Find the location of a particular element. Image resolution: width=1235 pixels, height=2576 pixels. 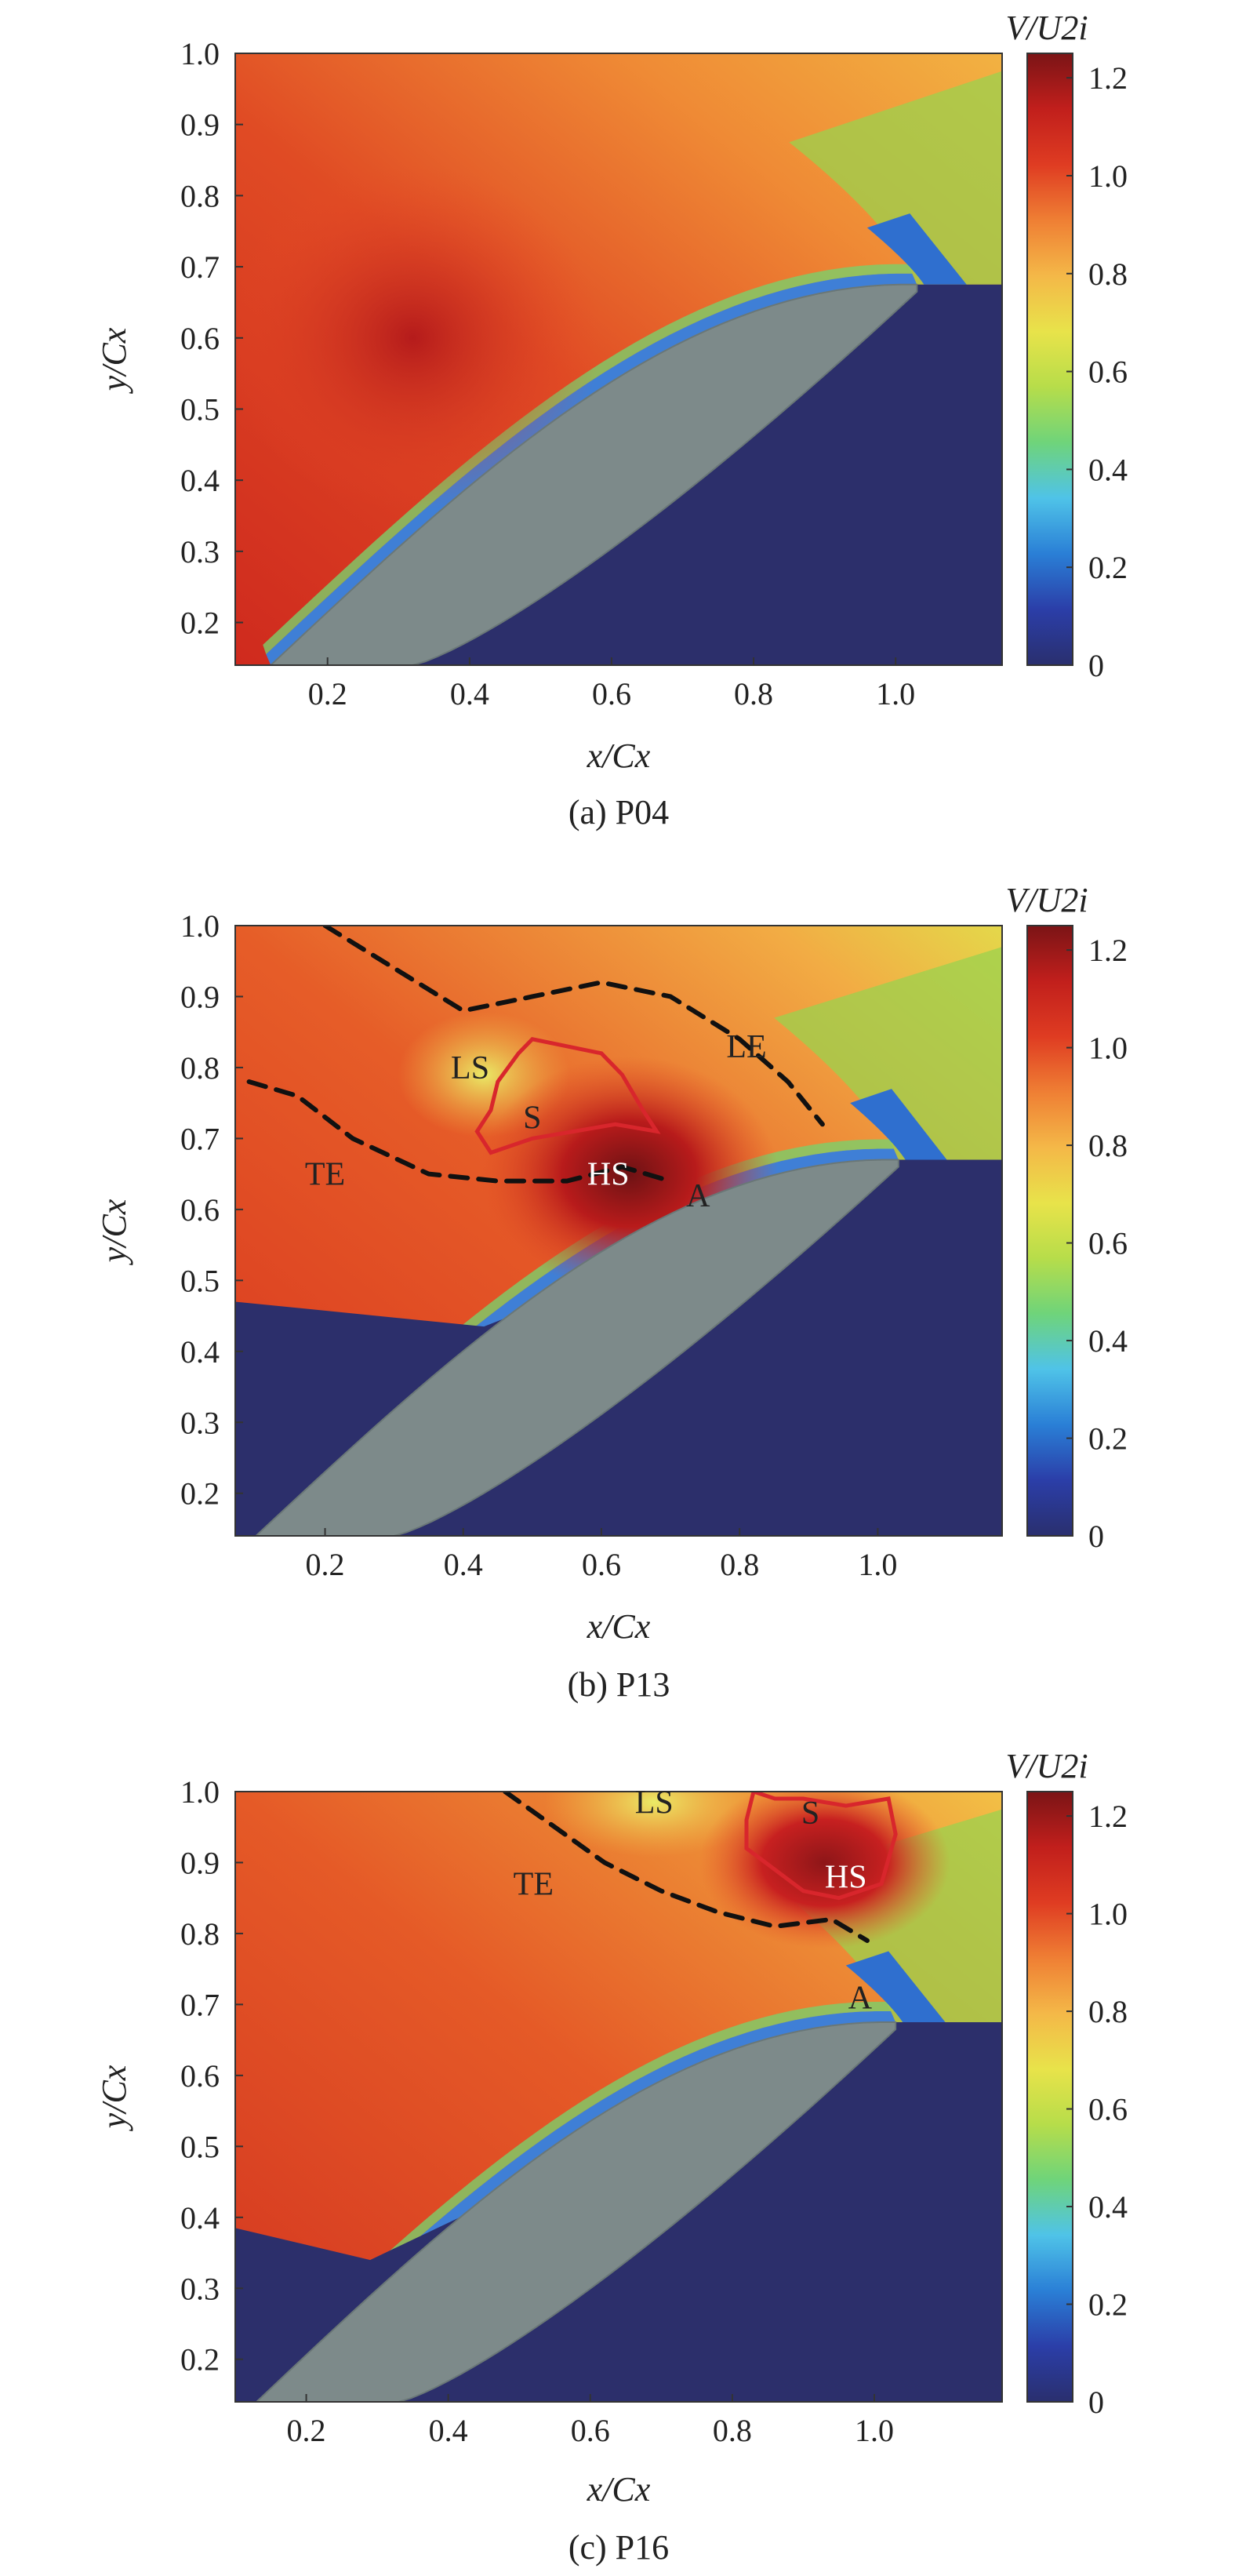

panel-caption: (b) P13 is located at coordinates (619, 1684).